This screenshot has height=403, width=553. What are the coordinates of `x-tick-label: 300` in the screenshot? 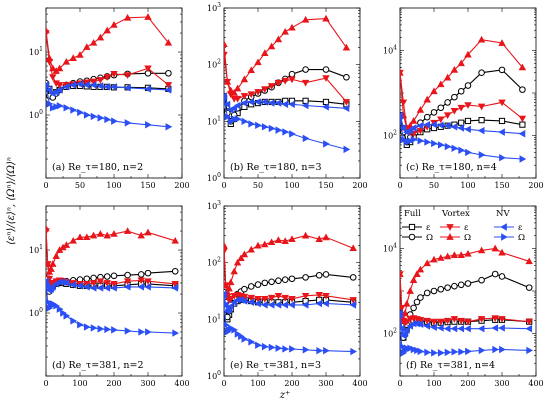 It's located at (147, 383).